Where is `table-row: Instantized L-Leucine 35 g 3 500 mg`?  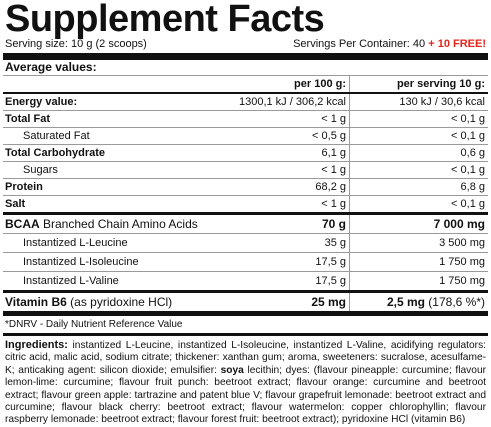 table-row: Instantized L-Leucine 35 g 3 500 mg is located at coordinates (245, 243).